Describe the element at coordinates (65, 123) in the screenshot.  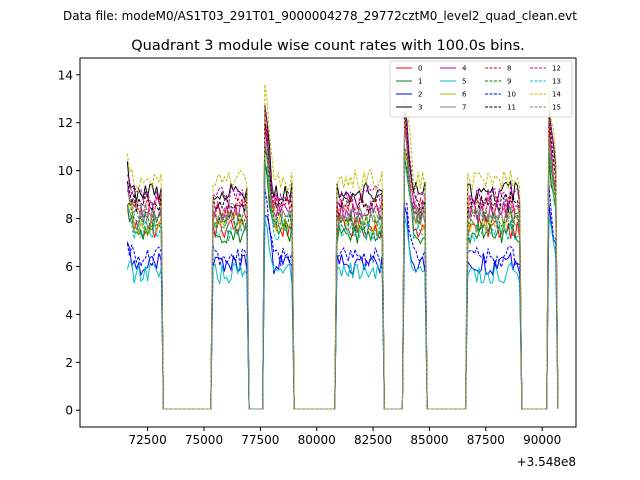
I see `y-tick-label: 12` at that location.